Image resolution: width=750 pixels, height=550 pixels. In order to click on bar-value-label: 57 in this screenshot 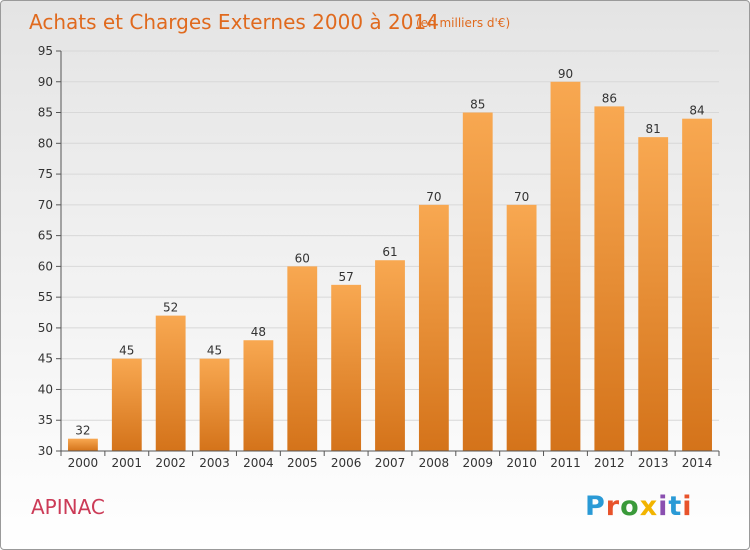, I will do `click(345, 277)`.